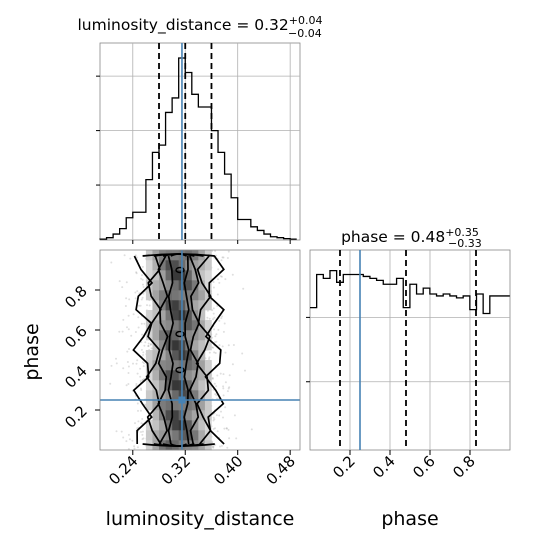 This screenshot has width=550, height=550. What do you see at coordinates (410, 236) in the screenshot?
I see `phase-title: phase = 0.48+0.35` at bounding box center [410, 236].